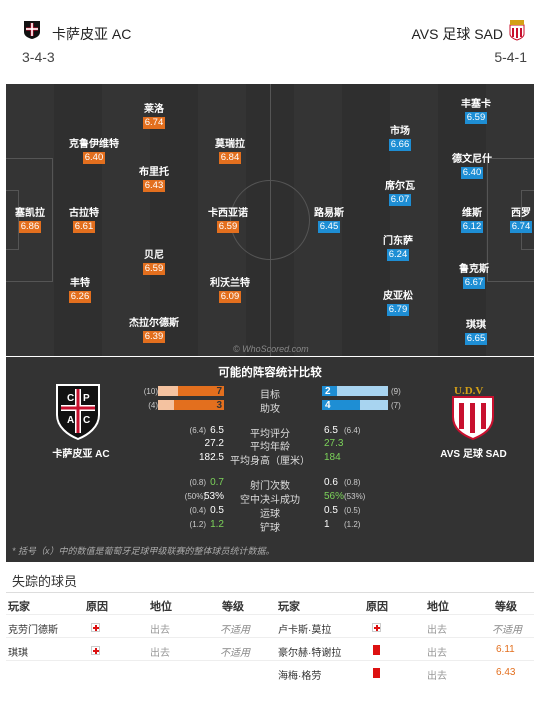  I want to click on player-name: 路易斯, so click(329, 213).